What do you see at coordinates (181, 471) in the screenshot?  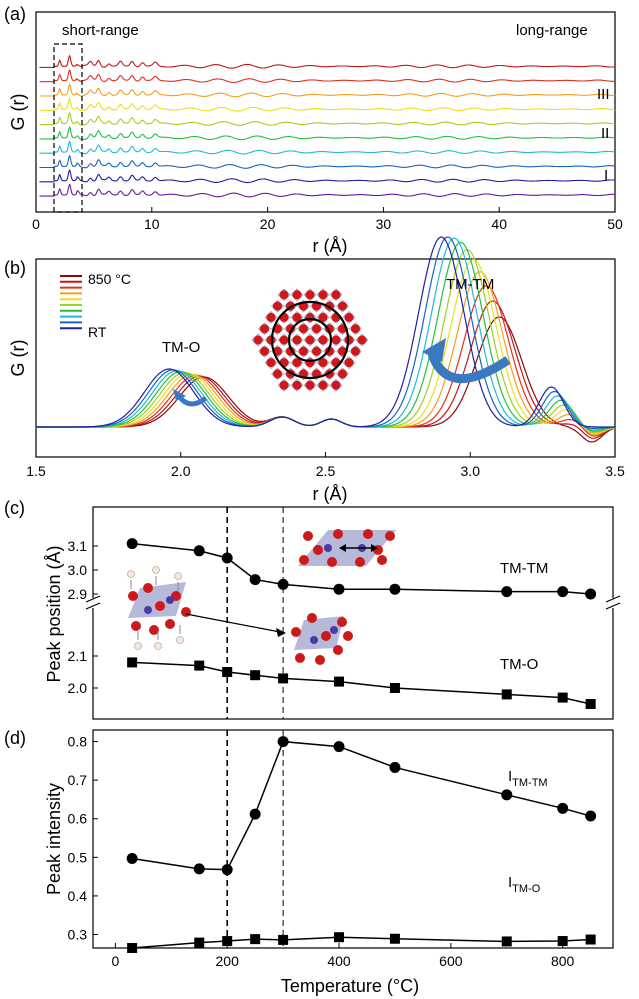 I see `b-tick-label-1: 2.0` at bounding box center [181, 471].